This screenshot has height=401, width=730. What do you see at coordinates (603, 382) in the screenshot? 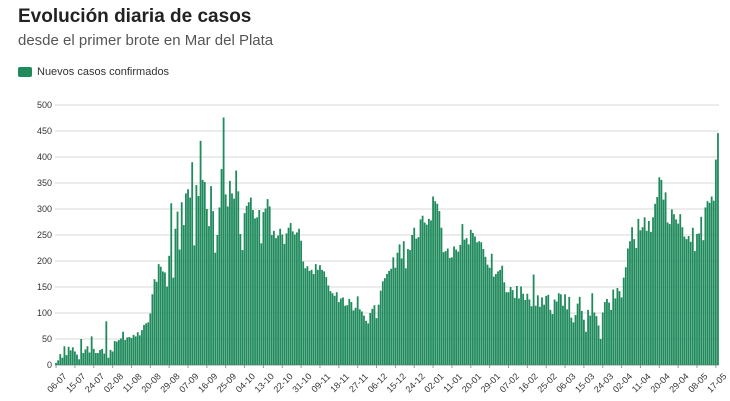
I see `x-tick-label: 24-03` at bounding box center [603, 382].